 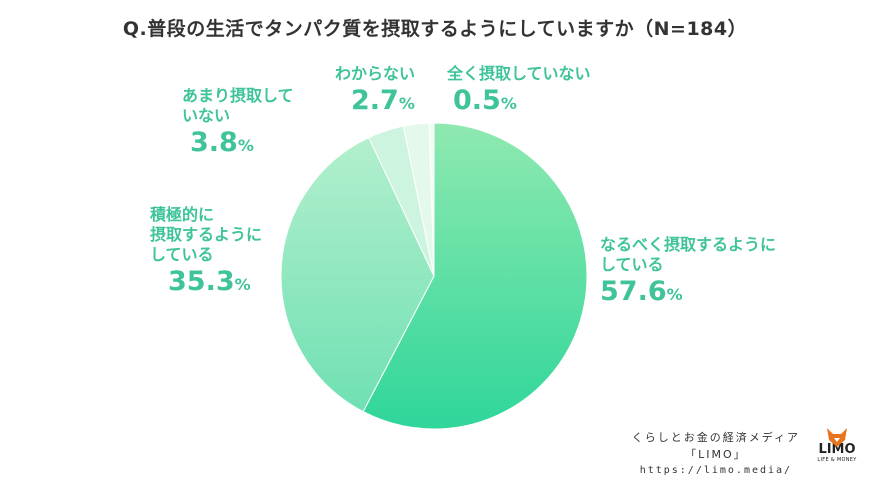 What do you see at coordinates (238, 95) in the screenshot?
I see `slice-label-2-line1: あまり摂取して` at bounding box center [238, 95].